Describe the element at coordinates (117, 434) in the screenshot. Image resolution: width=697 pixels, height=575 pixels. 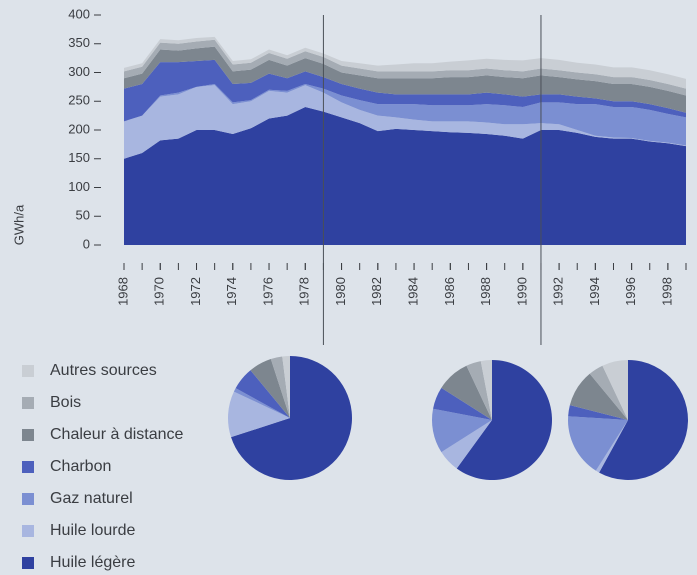
I see `legend-label: Chaleur à distance` at that location.